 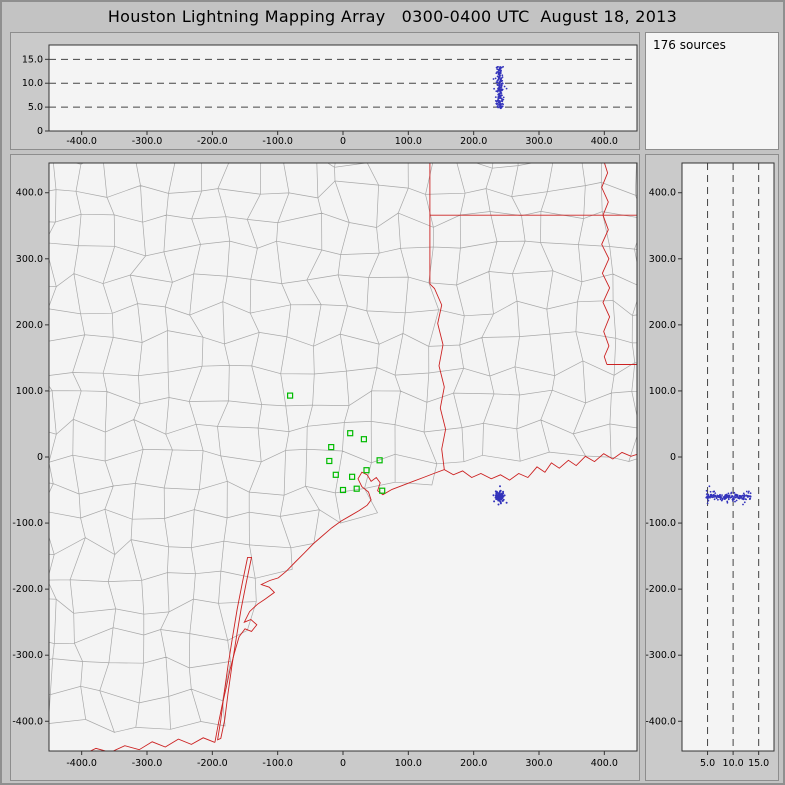 I want to click on source-count-panel: 176 sources, so click(x=712, y=91).